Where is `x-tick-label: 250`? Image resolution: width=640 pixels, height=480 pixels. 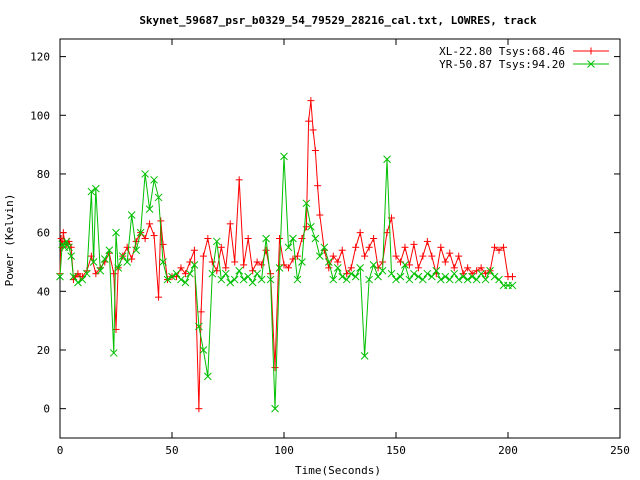
x-tick-label: 250 is located at coordinates (620, 450).